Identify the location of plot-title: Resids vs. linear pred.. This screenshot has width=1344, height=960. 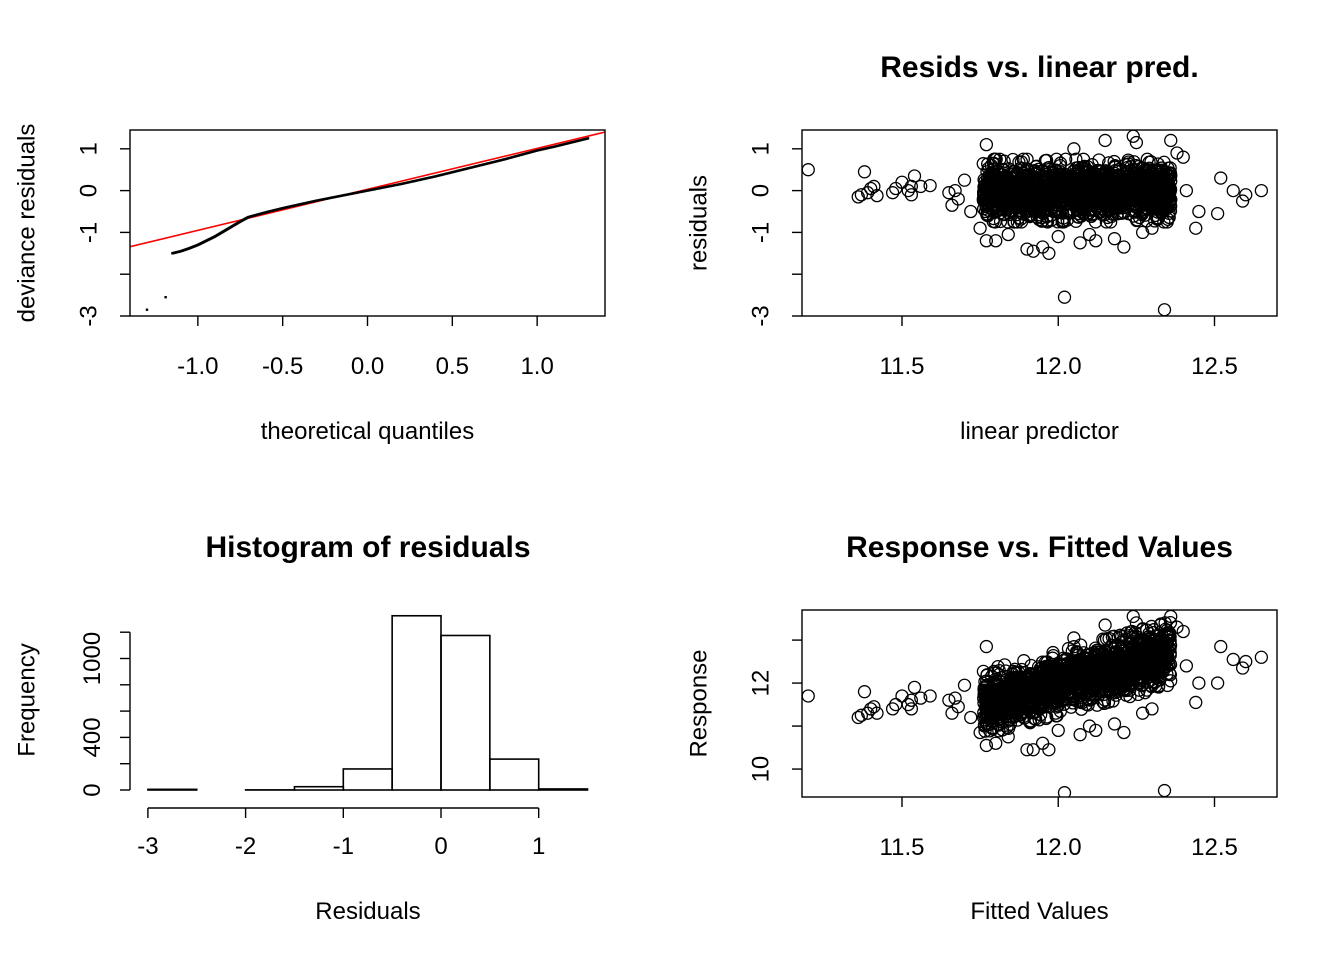
(1039, 67).